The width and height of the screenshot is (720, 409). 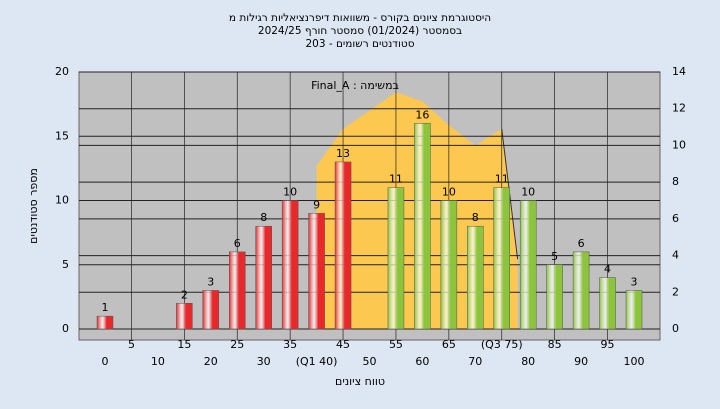 What do you see at coordinates (65, 264) in the screenshot?
I see `y-tick-label: 5` at bounding box center [65, 264].